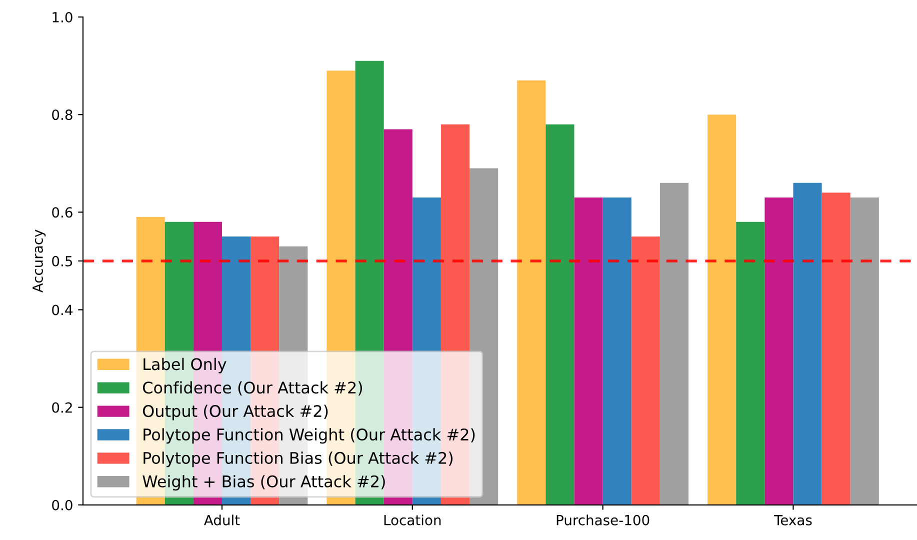 The height and width of the screenshot is (540, 917). Describe the element at coordinates (252, 388) in the screenshot. I see `legend-label: Confidence (Our Attack #2)` at that location.